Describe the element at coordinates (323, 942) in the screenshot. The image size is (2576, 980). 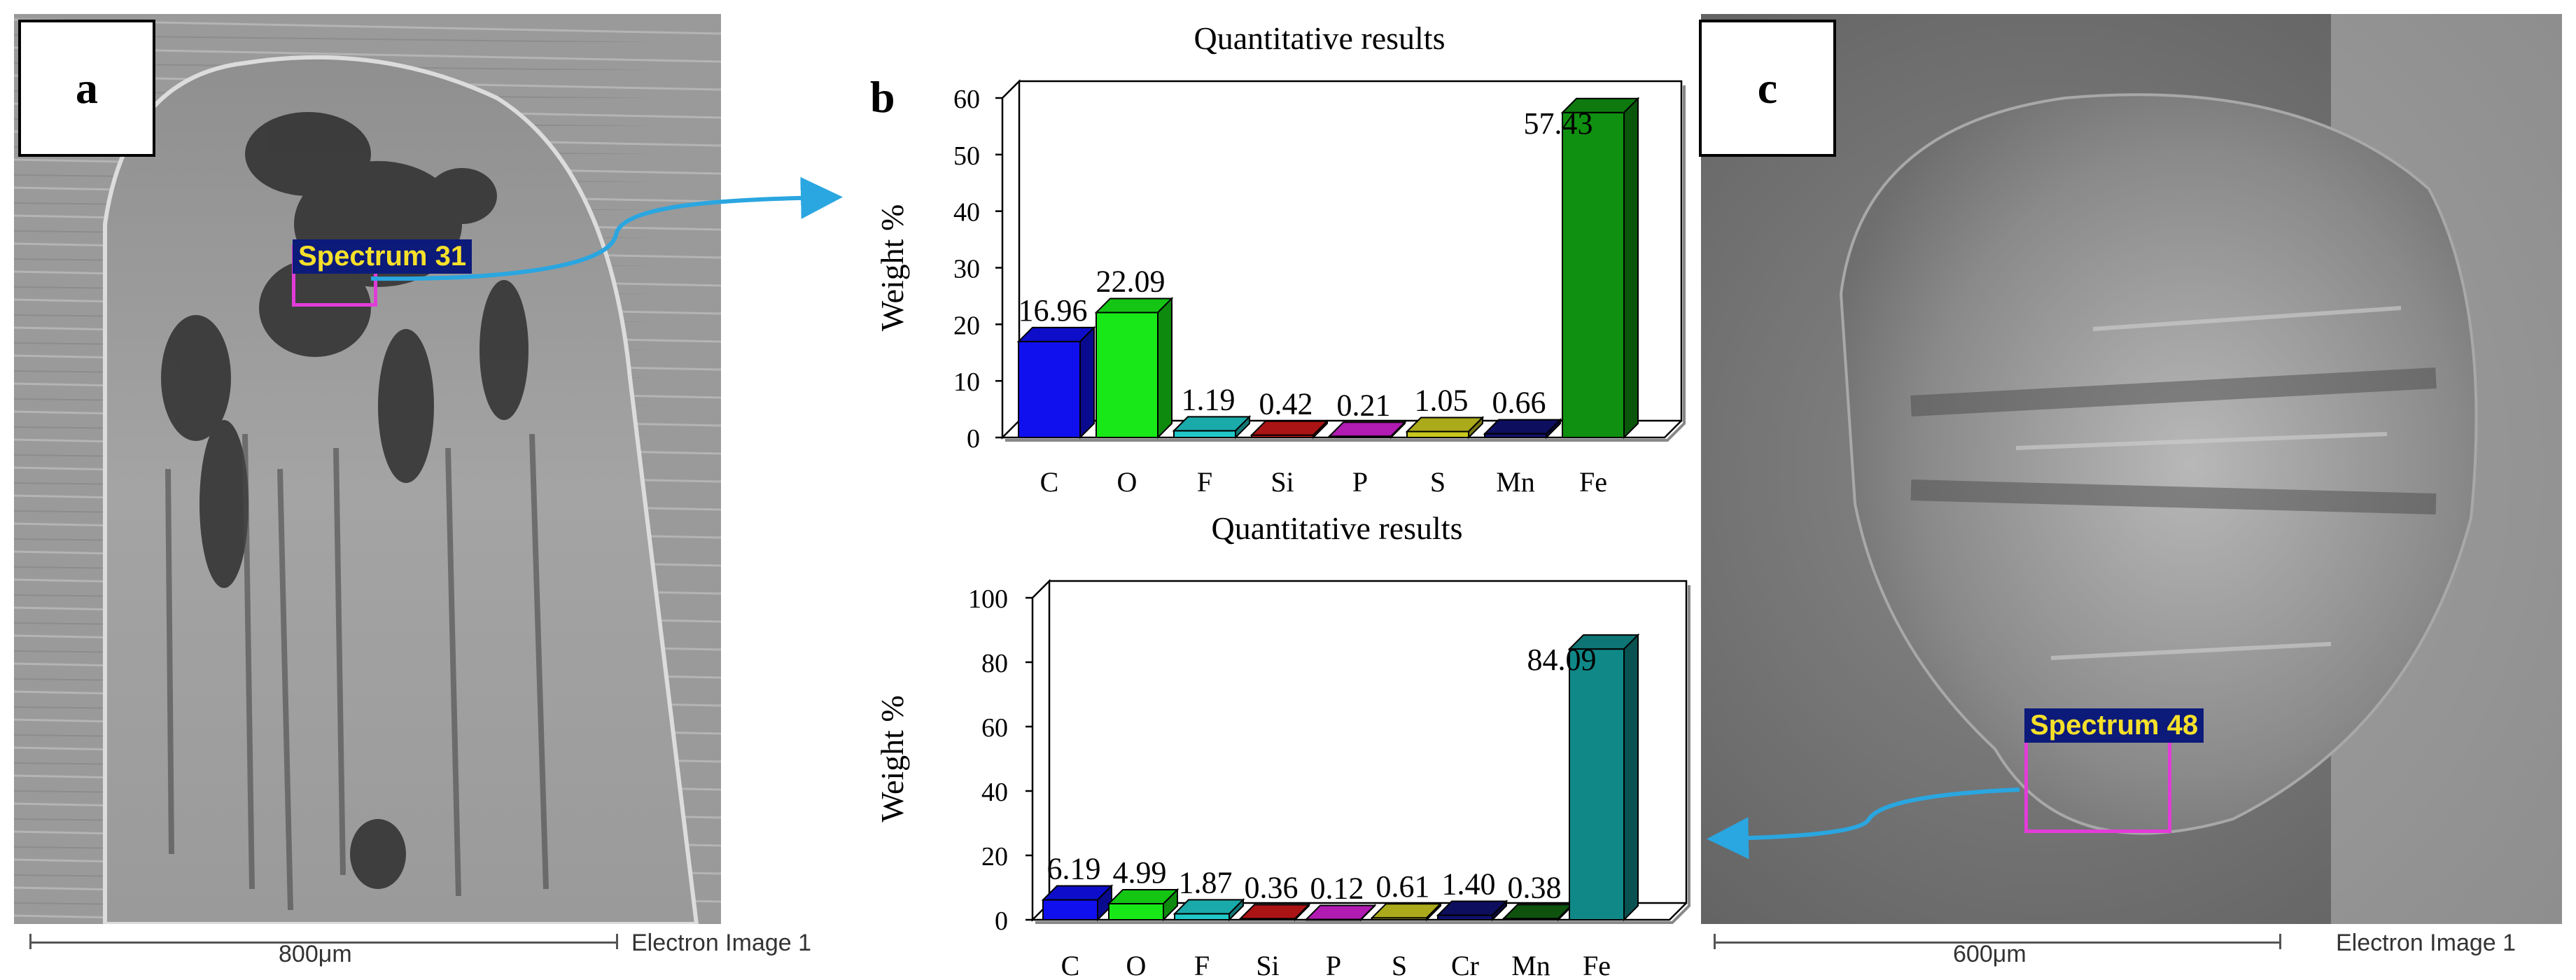
I see `scale-bar-a` at that location.